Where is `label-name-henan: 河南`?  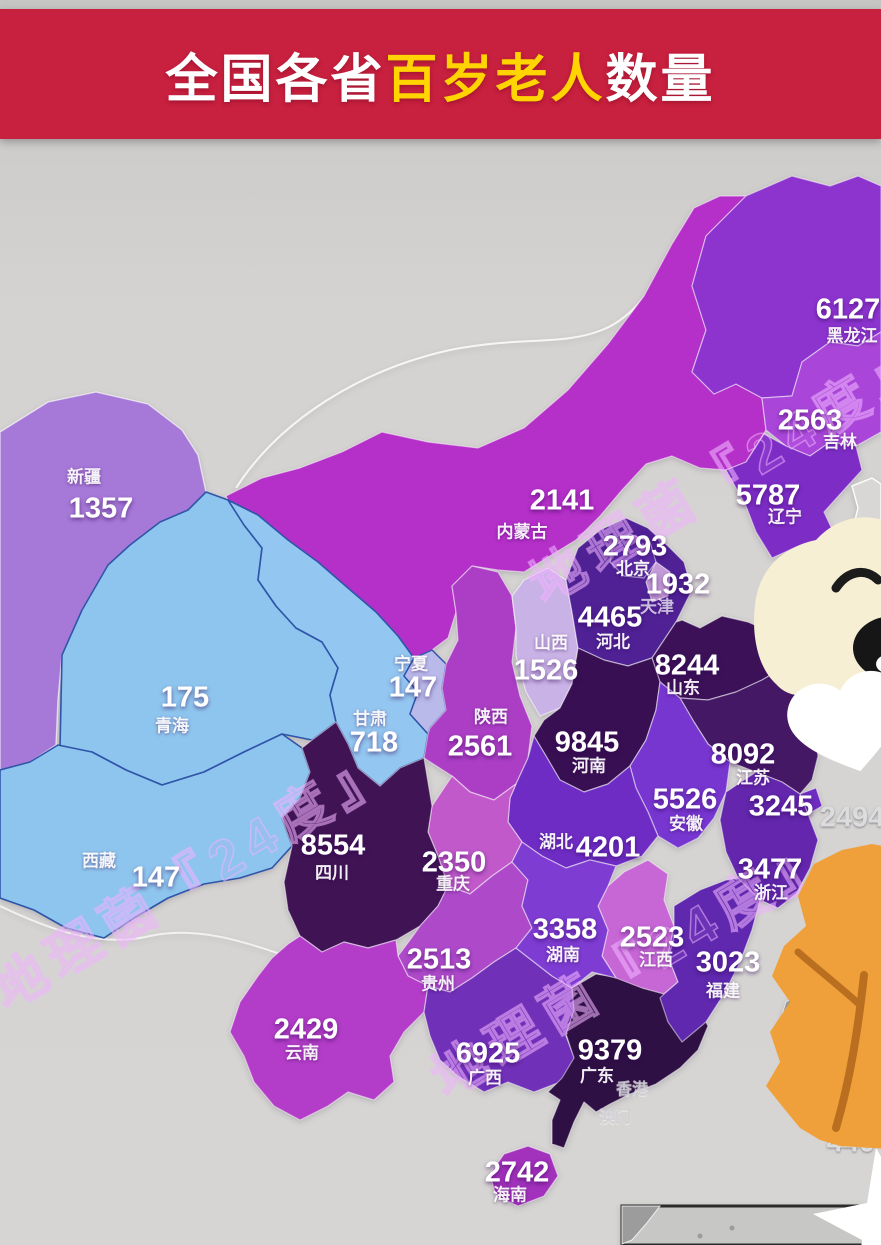
label-name-henan: 河南 is located at coordinates (589, 766).